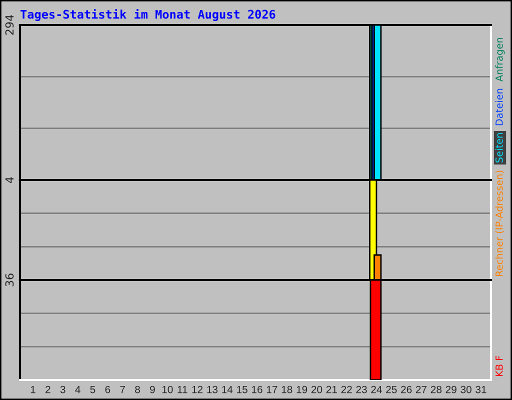 The height and width of the screenshot is (400, 512). Describe the element at coordinates (436, 390) in the screenshot. I see `x-tick-label: 28` at that location.